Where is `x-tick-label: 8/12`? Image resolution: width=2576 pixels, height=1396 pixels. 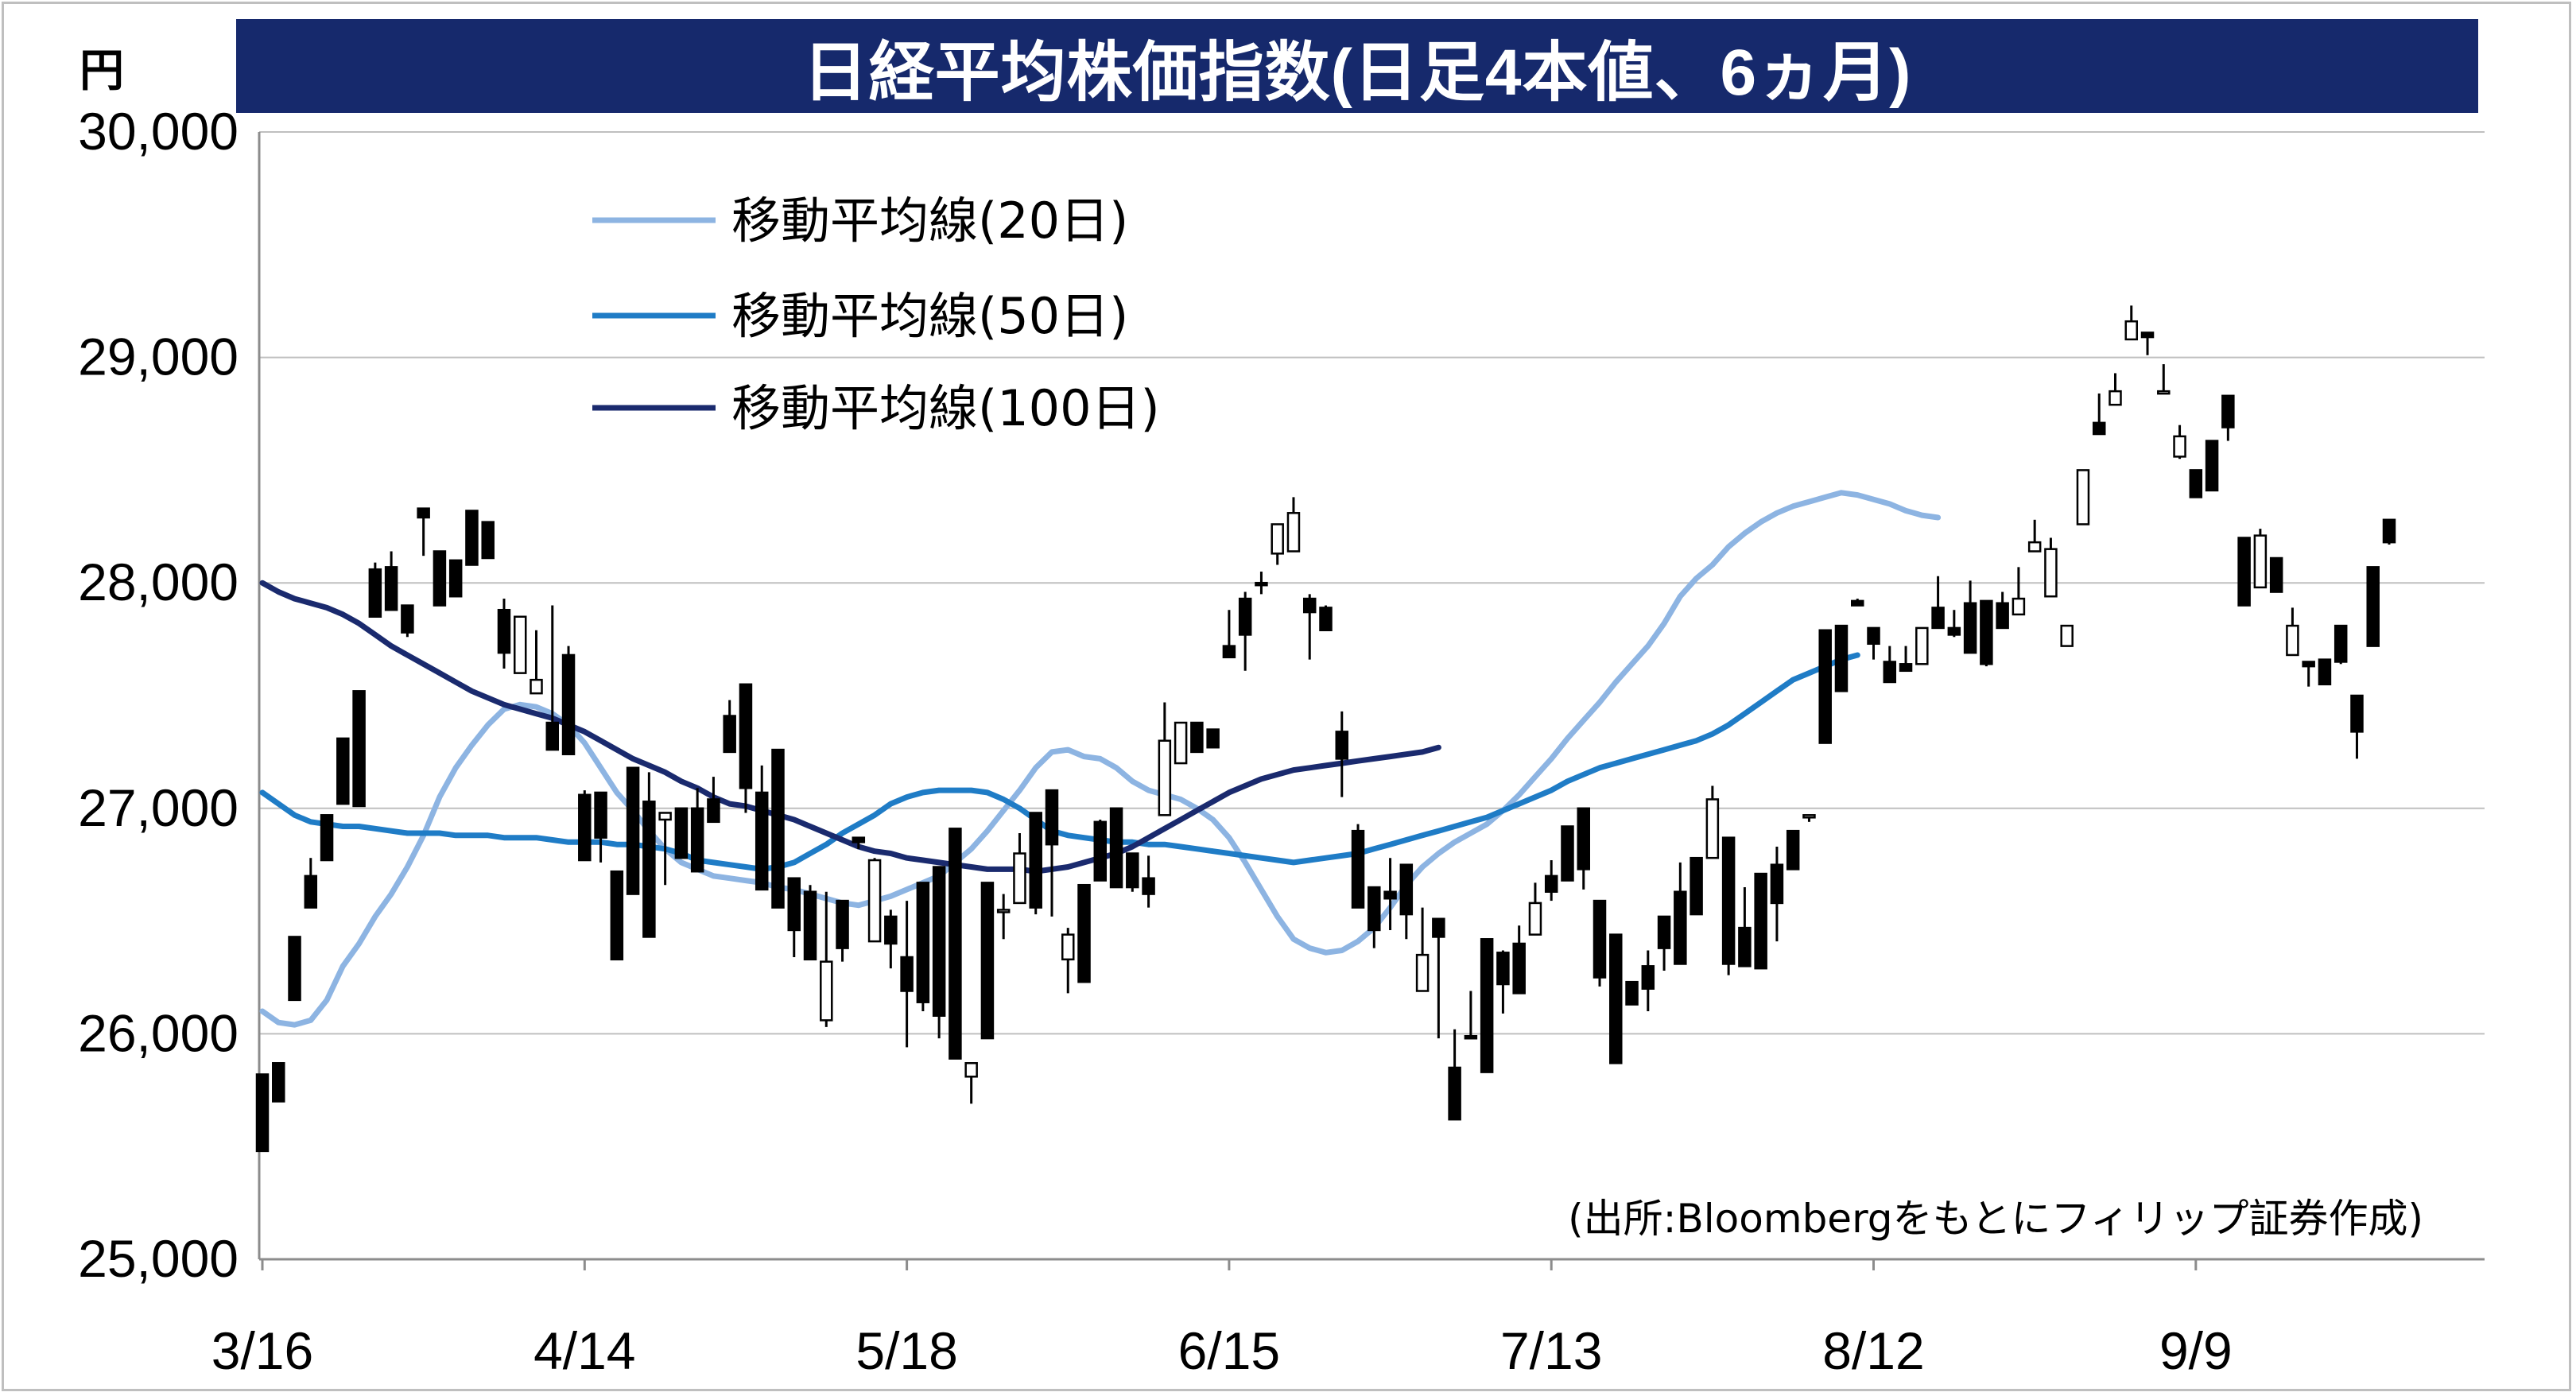 x-tick-label: 8/12 is located at coordinates (1873, 1350).